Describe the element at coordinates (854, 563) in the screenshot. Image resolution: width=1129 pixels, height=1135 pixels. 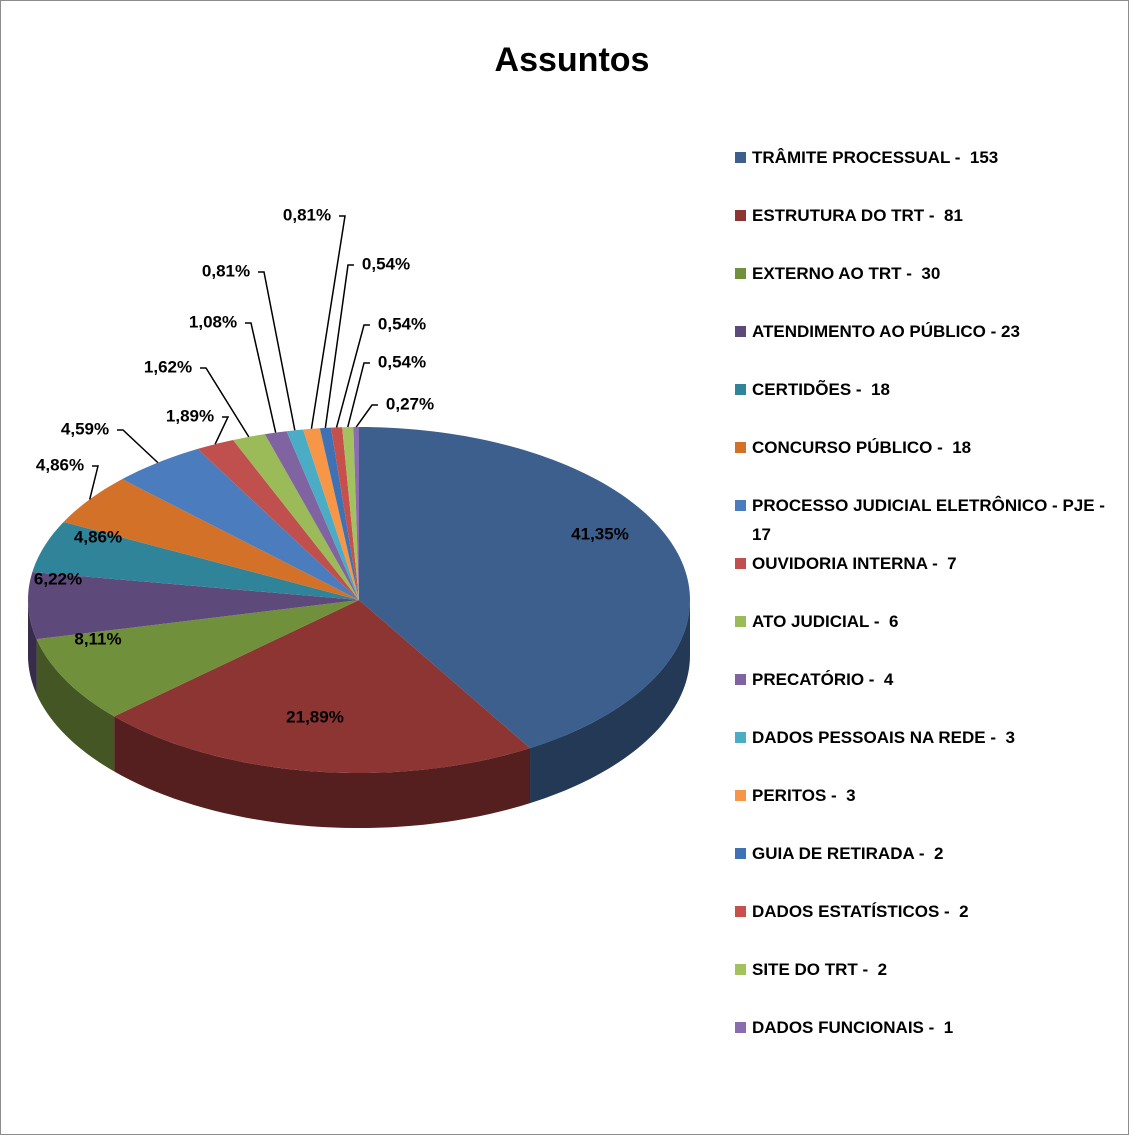
I see `legend-label: OUVIDORIA INTERNA - 7` at that location.